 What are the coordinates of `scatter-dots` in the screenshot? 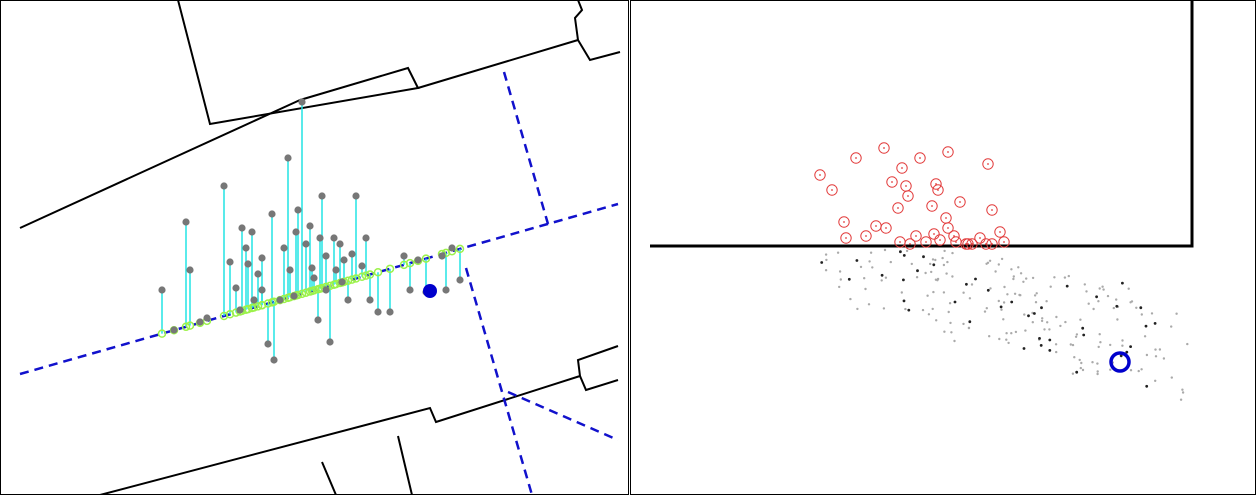 It's located at (1004, 324).